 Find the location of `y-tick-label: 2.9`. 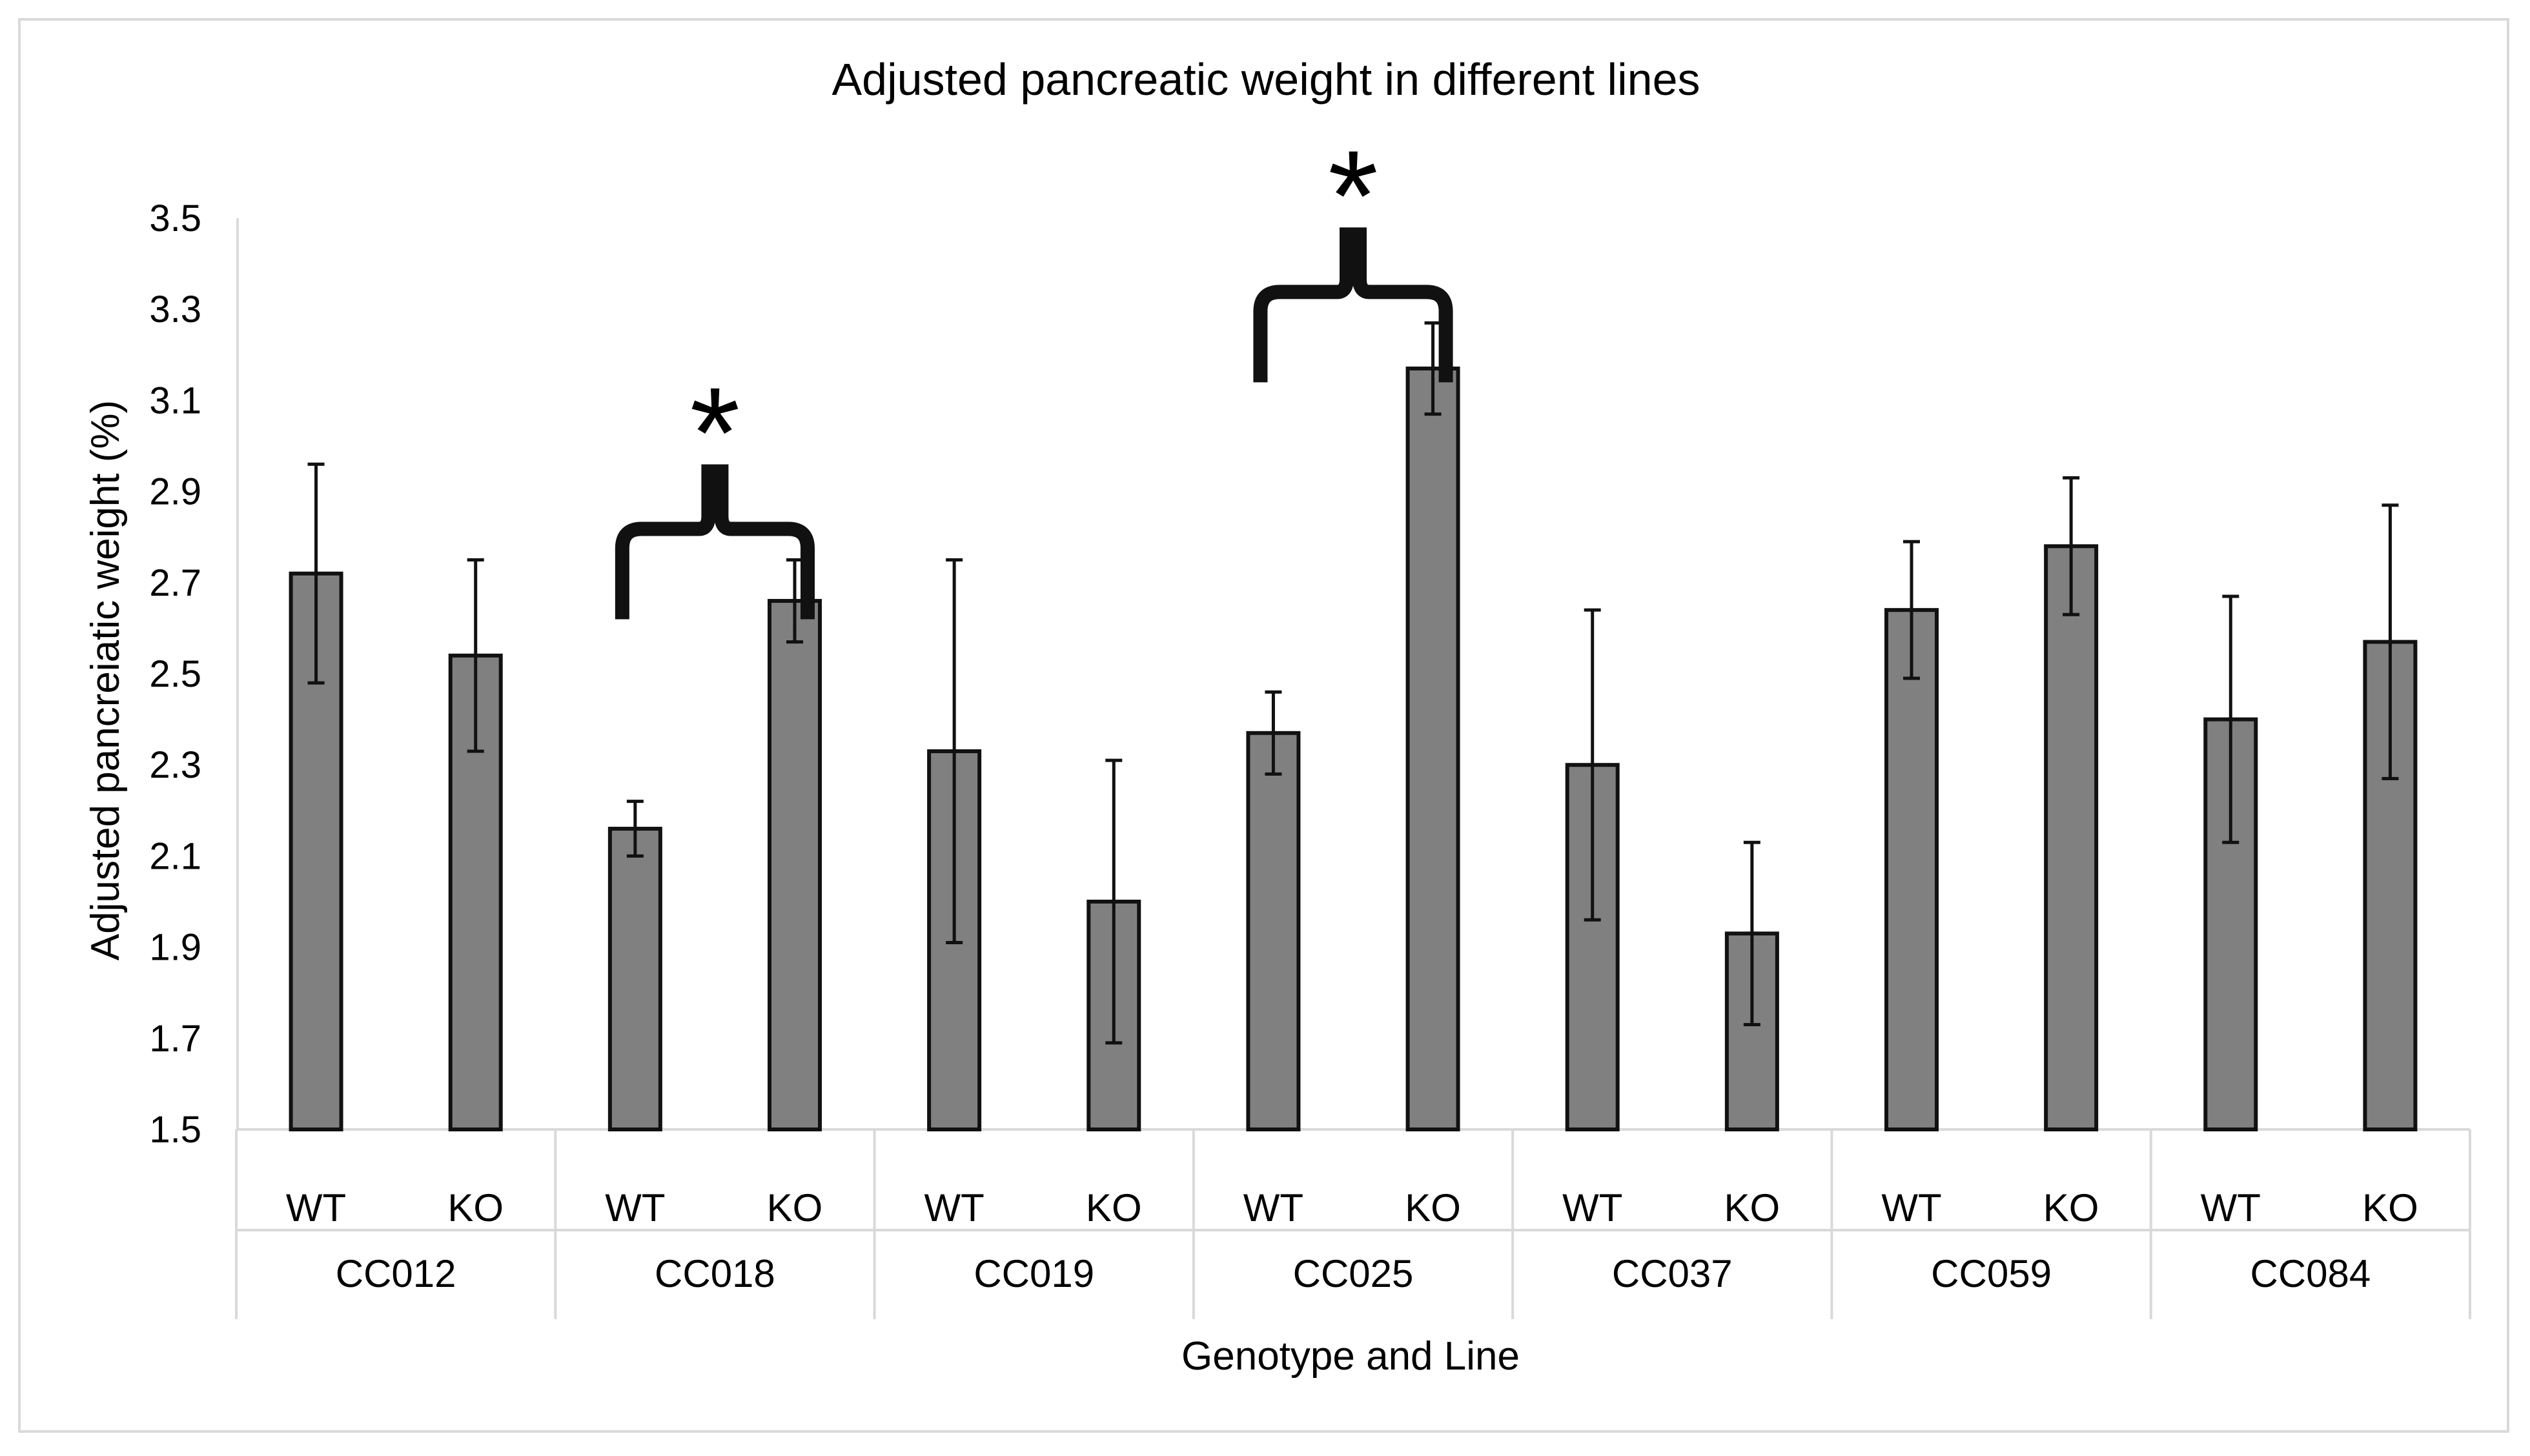

y-tick-label: 2.9 is located at coordinates (175, 492).